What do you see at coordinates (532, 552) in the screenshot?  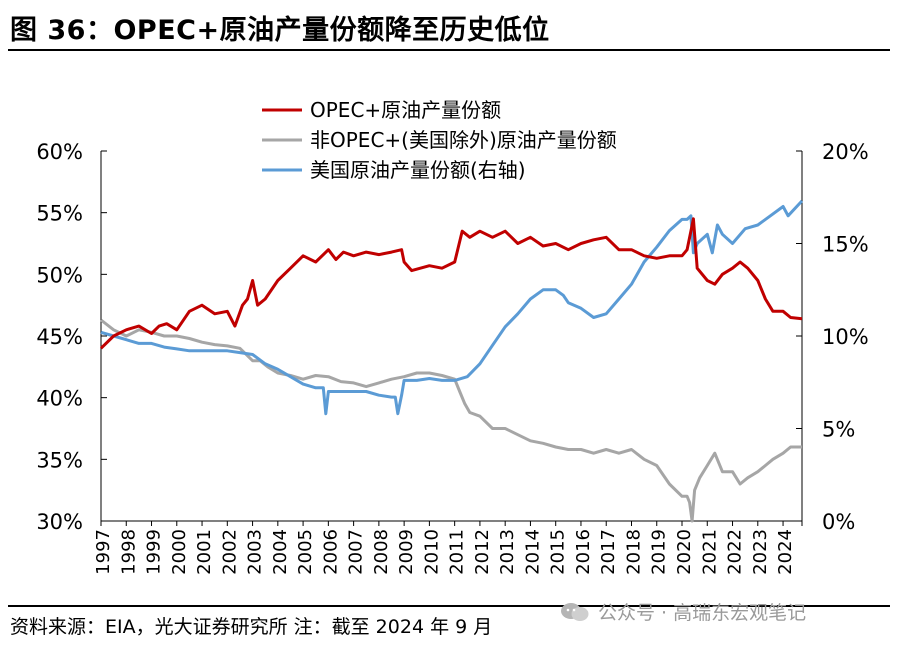 I see `x-tick-label: 2014` at bounding box center [532, 552].